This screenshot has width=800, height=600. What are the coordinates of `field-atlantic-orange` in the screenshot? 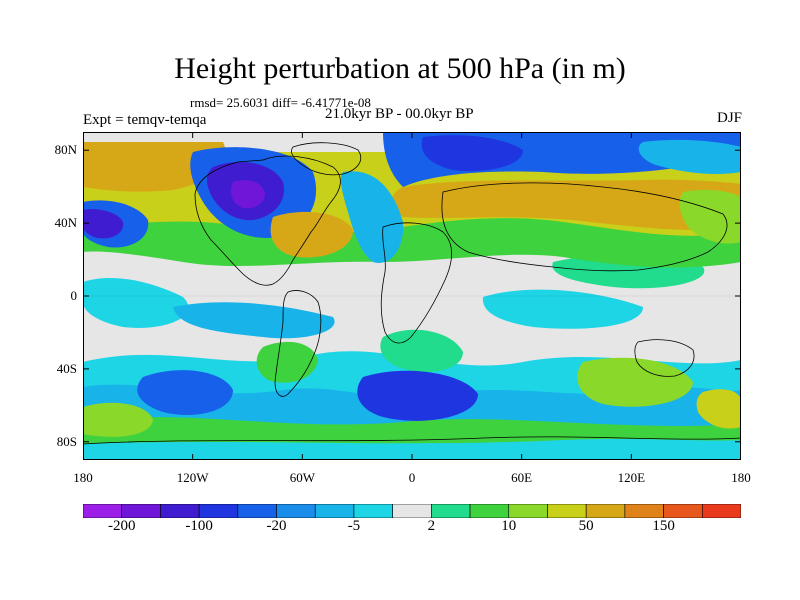 It's located at (311, 234).